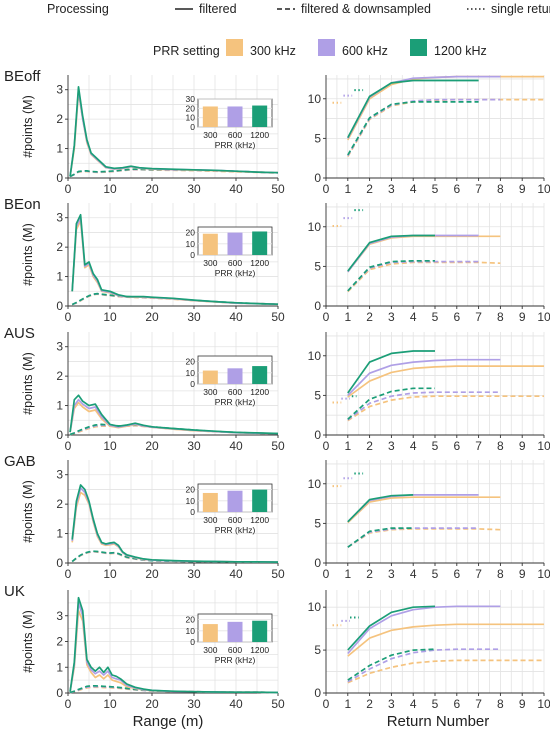 The height and width of the screenshot is (735, 550). What do you see at coordinates (20, 461) in the screenshot?
I see `dataset-label: GAB` at bounding box center [20, 461].